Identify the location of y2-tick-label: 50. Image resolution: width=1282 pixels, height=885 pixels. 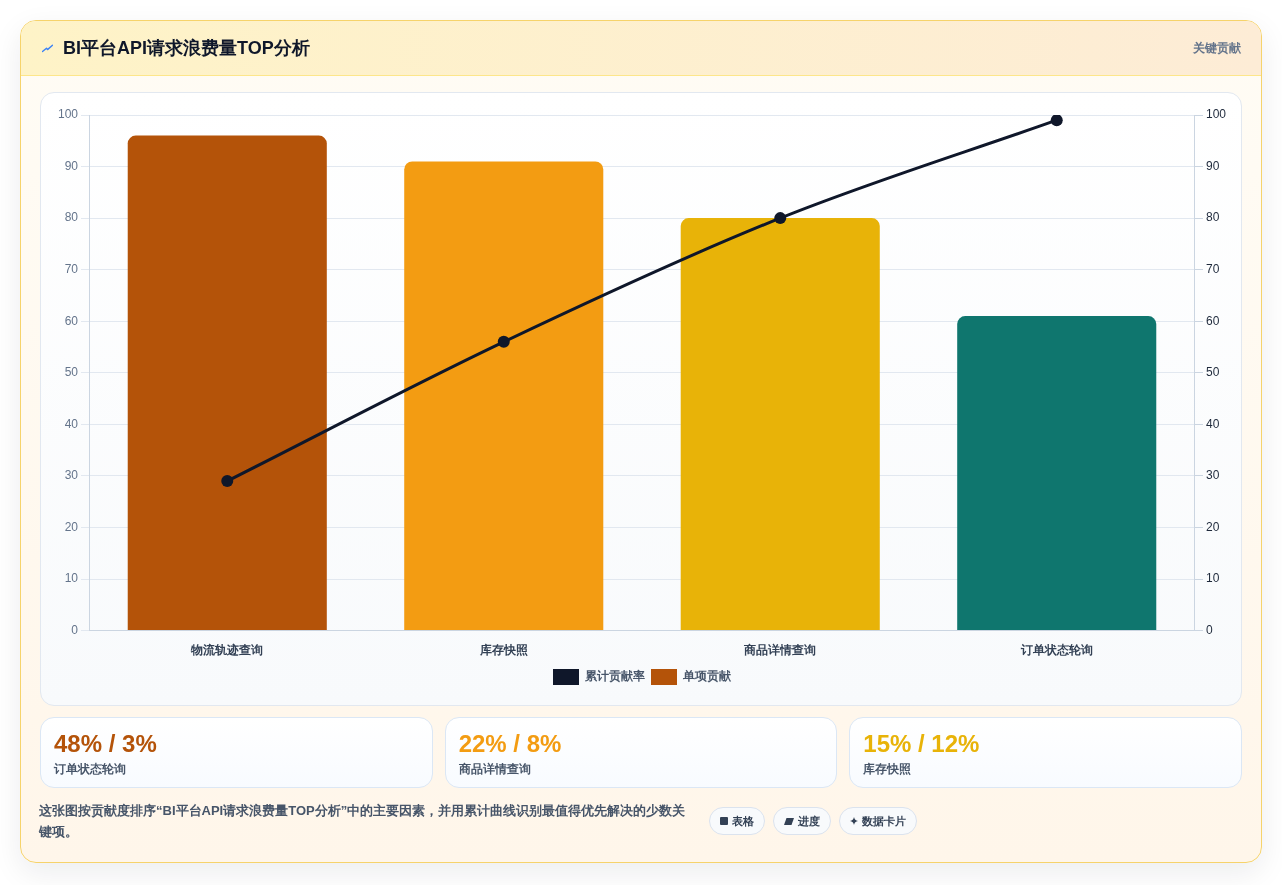
(1212, 372).